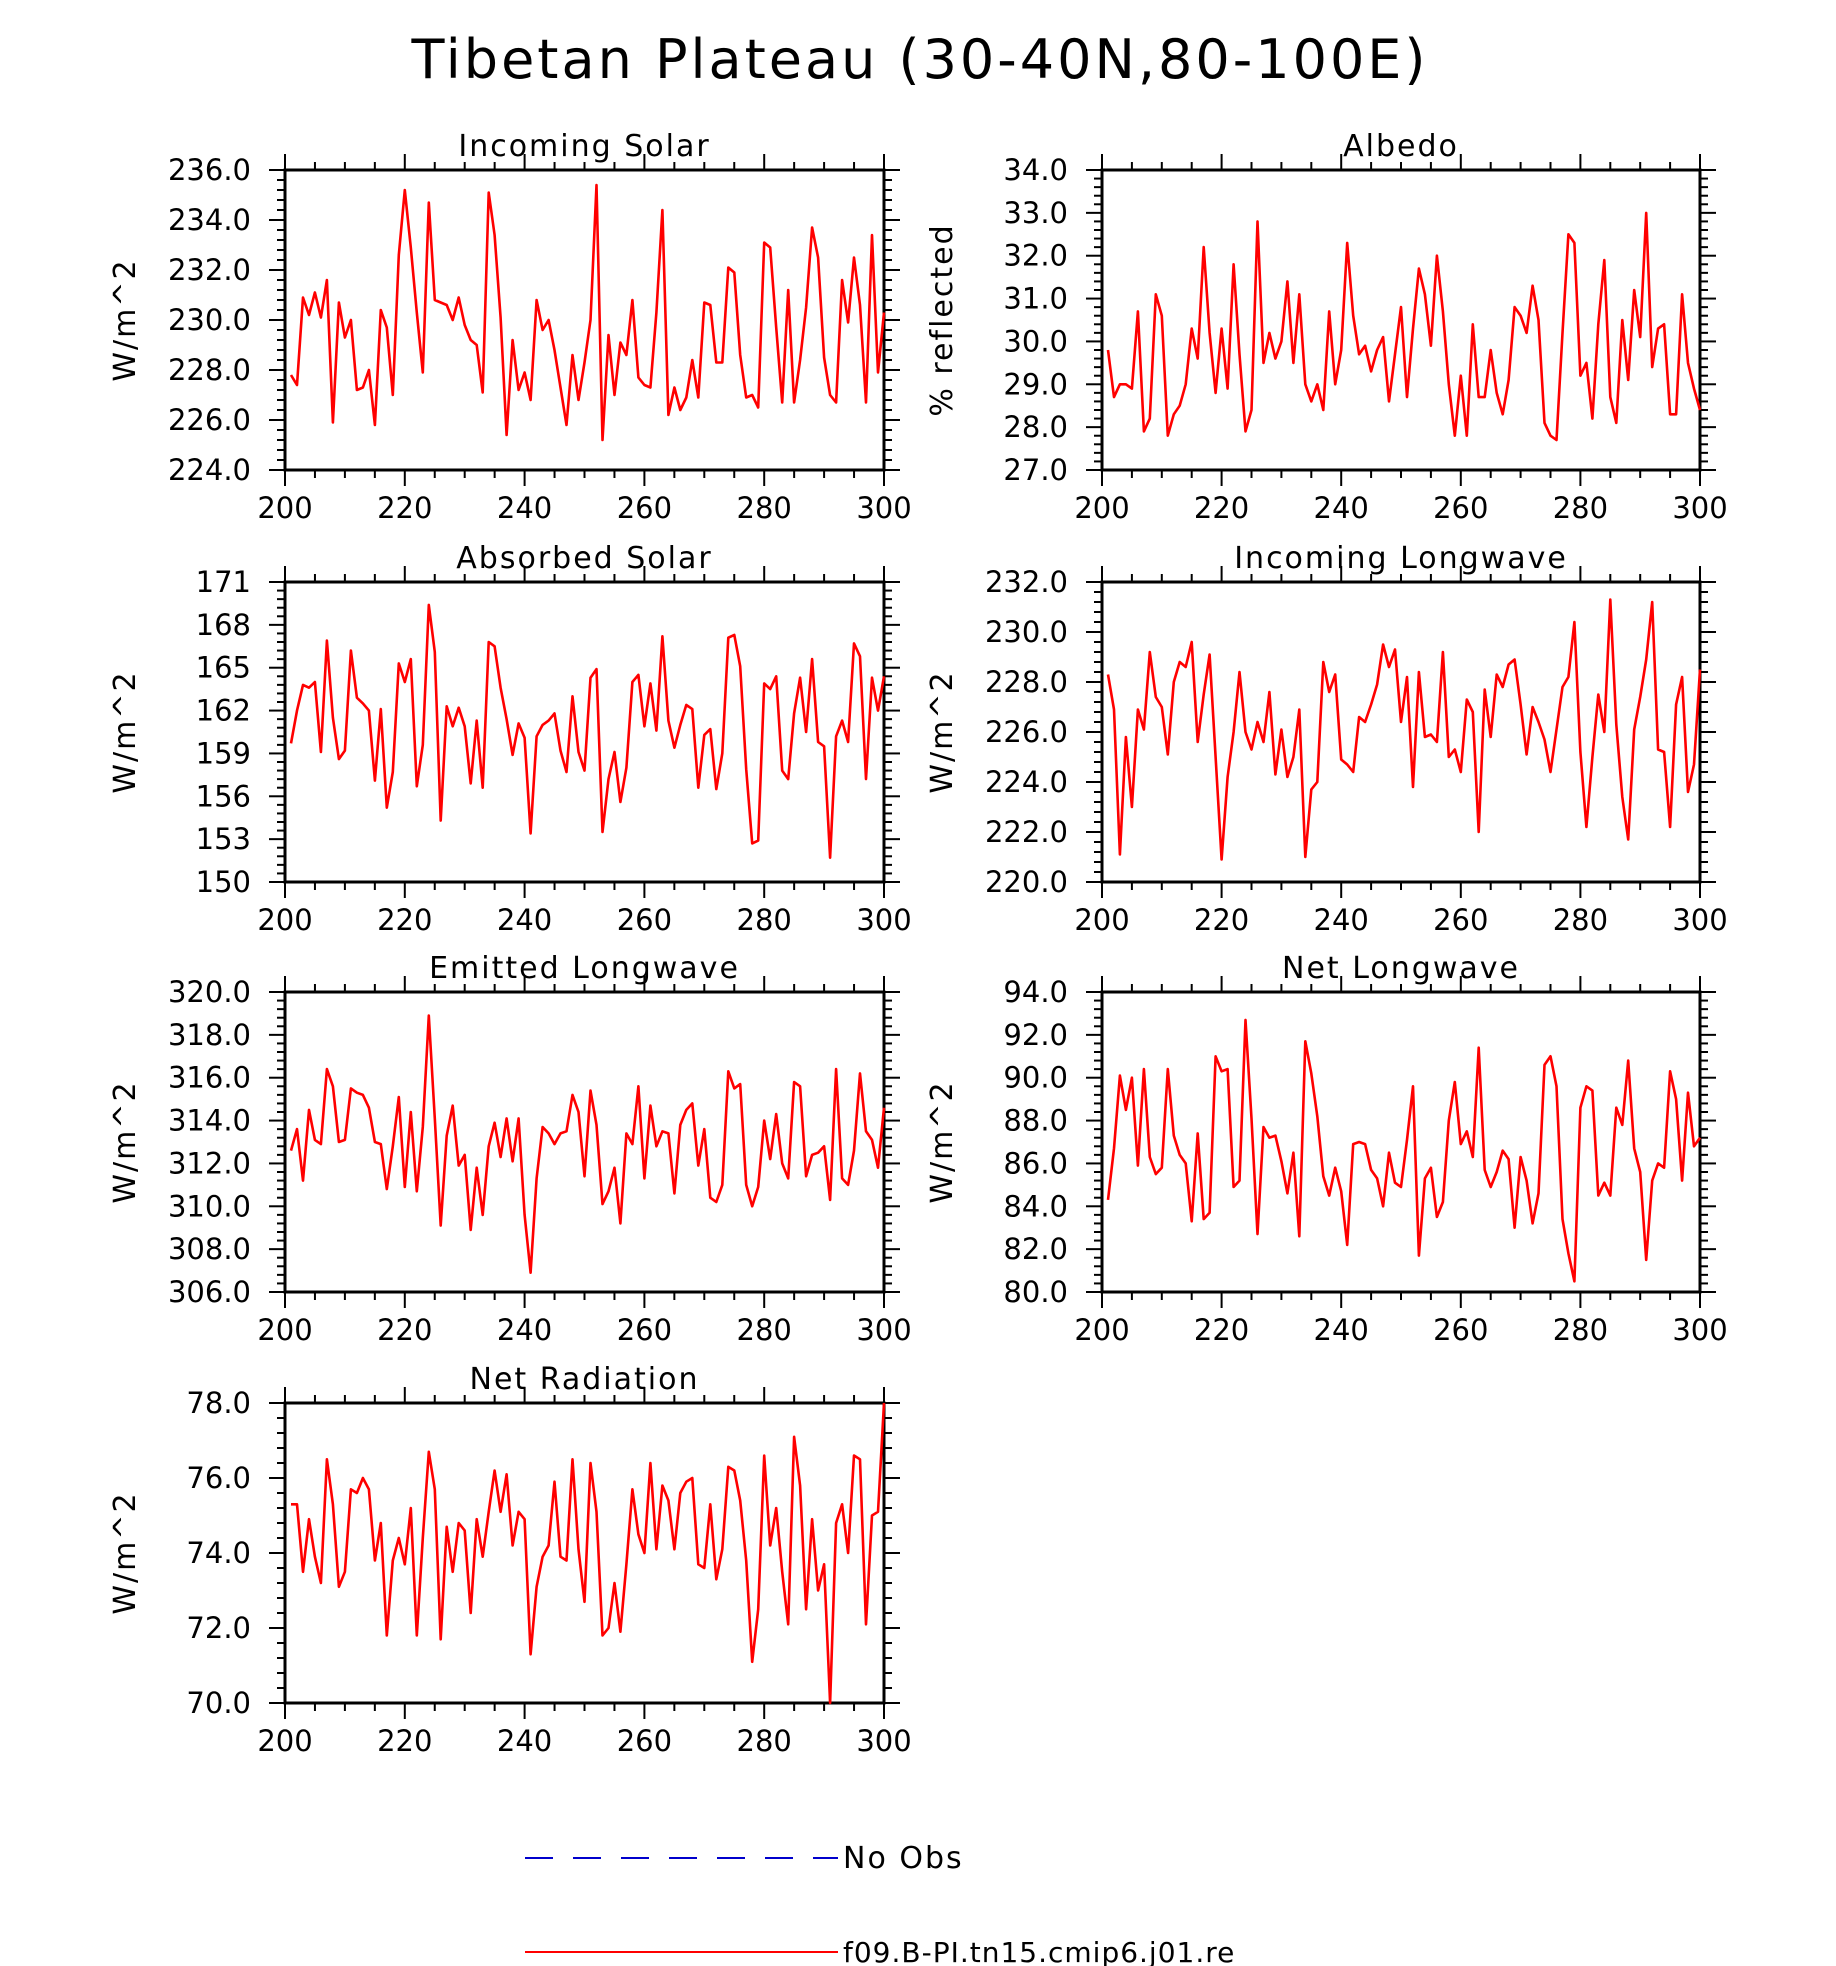 This screenshot has height=1966, width=1836. Describe the element at coordinates (1035, 299) in the screenshot. I see `y-tick-label: 31.0` at that location.